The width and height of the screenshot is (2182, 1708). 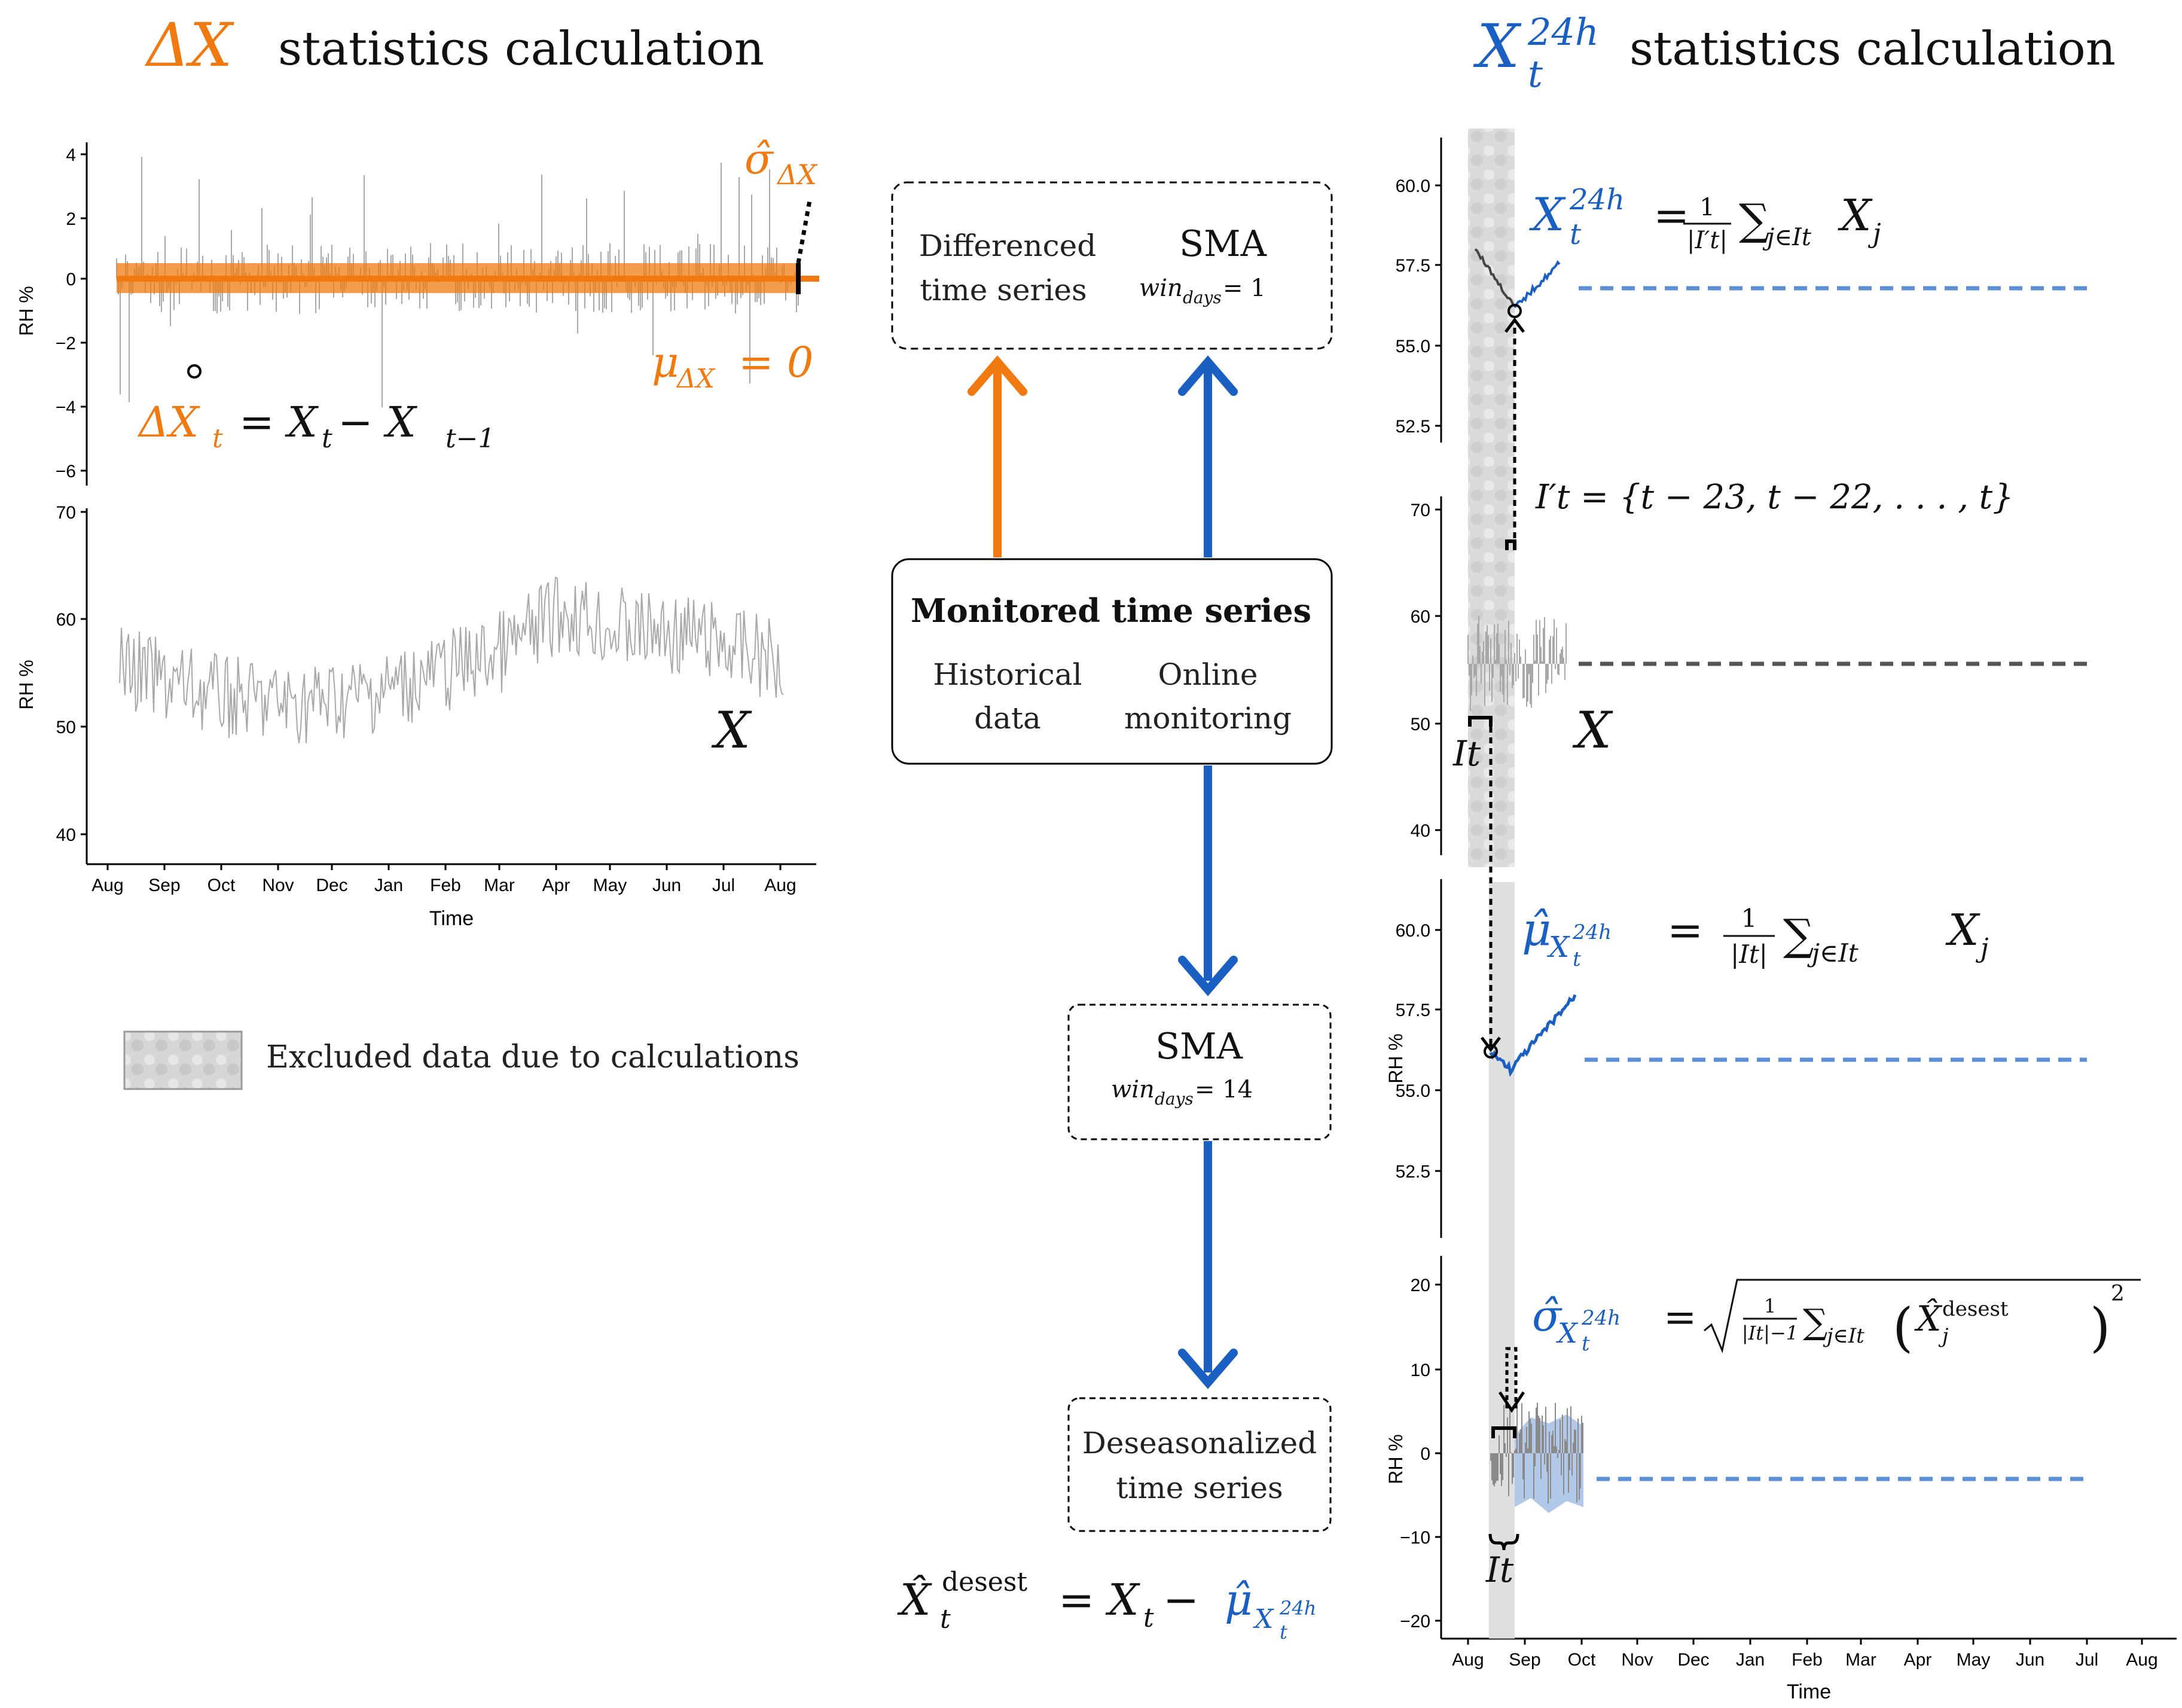 I want to click on p4-it-label: It, so click(x=1499, y=1570).